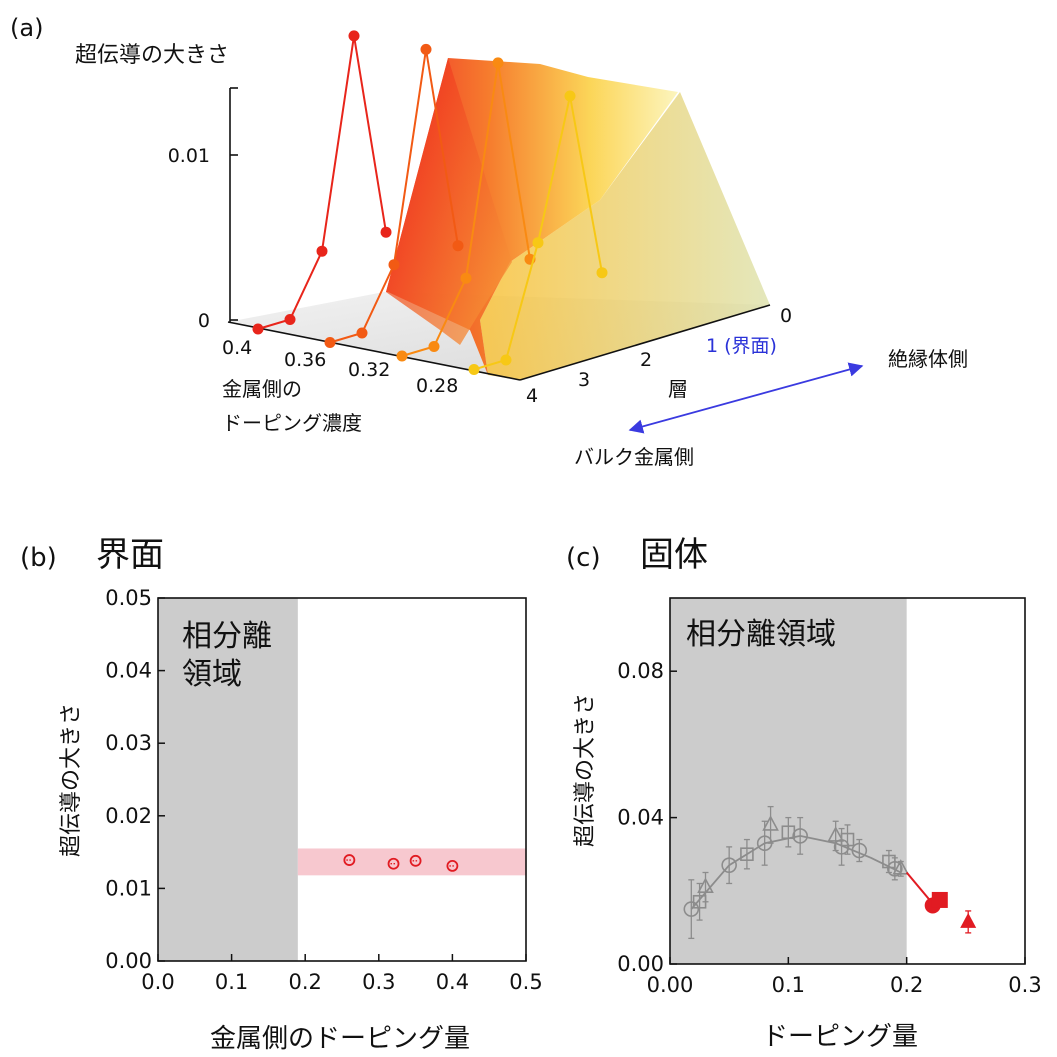 This screenshot has height=1057, width=1057. Describe the element at coordinates (130, 555) in the screenshot. I see `panel-b-title: 界面` at that location.